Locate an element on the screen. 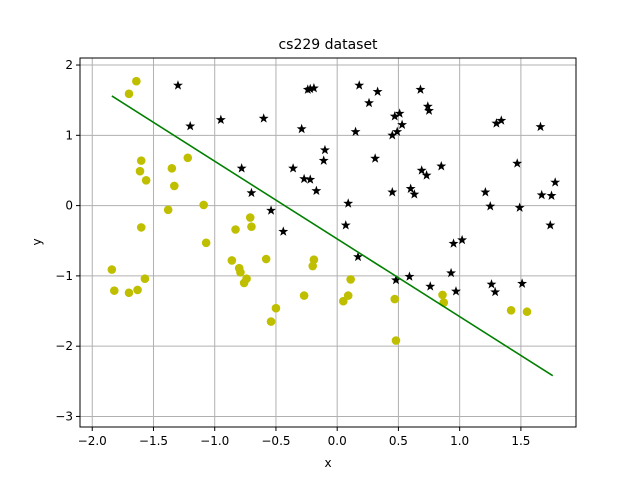 Image resolution: width=640 pixels, height=484 pixels. x-axis-label: x is located at coordinates (327, 463).